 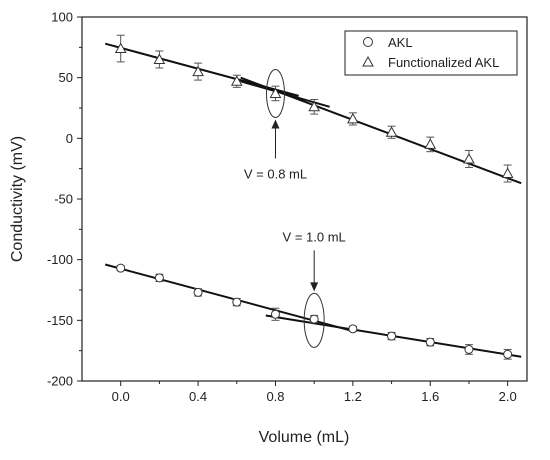 What do you see at coordinates (275, 124) in the screenshot?
I see `annotation-arrow-head-0-8ml` at bounding box center [275, 124].